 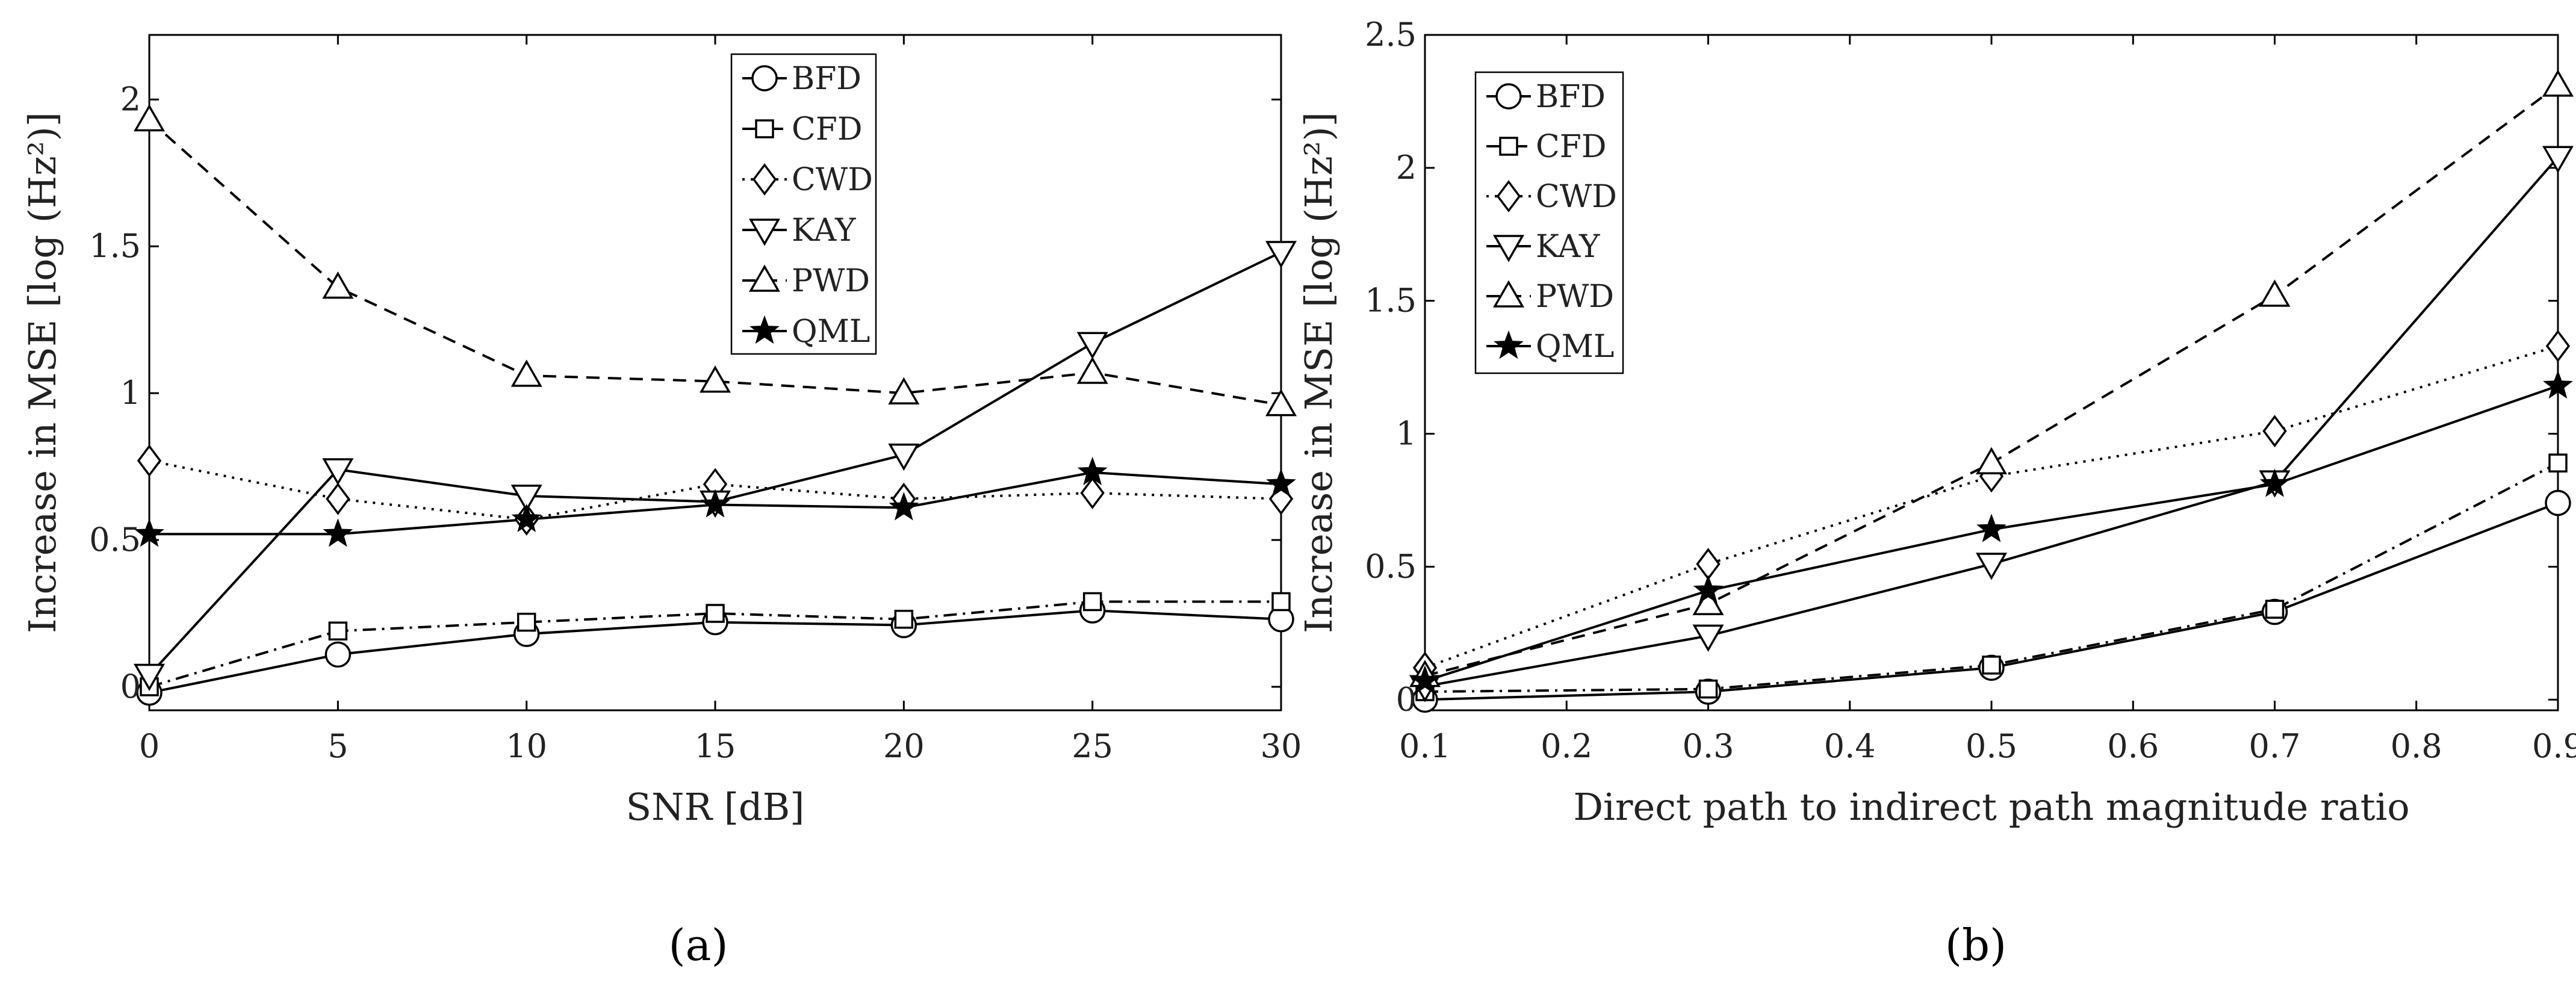 What do you see at coordinates (1850, 746) in the screenshot?
I see `x-tick-label: 0.4` at bounding box center [1850, 746].